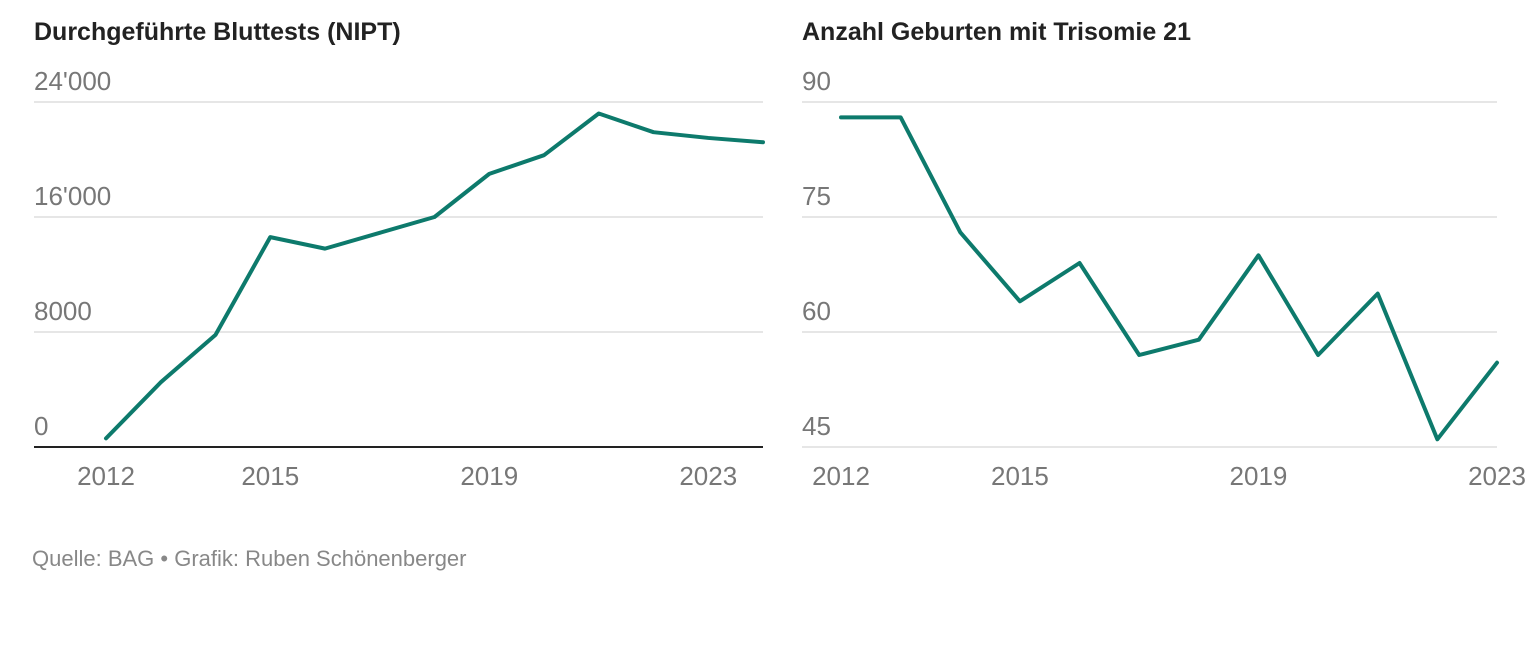  What do you see at coordinates (217, 32) in the screenshot?
I see `chart-title-nipt: Durchgeführte Bluttests (NIPT)` at bounding box center [217, 32].